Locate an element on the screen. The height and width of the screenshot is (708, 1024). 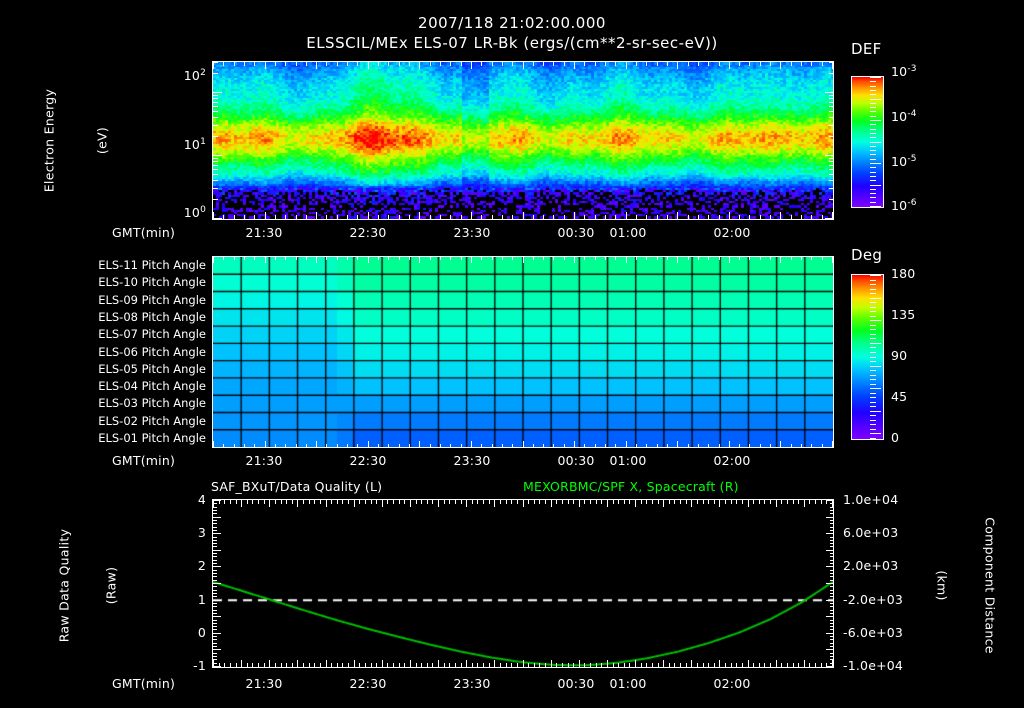
panel1-ytick-1: 100 is located at coordinates (183, 212).